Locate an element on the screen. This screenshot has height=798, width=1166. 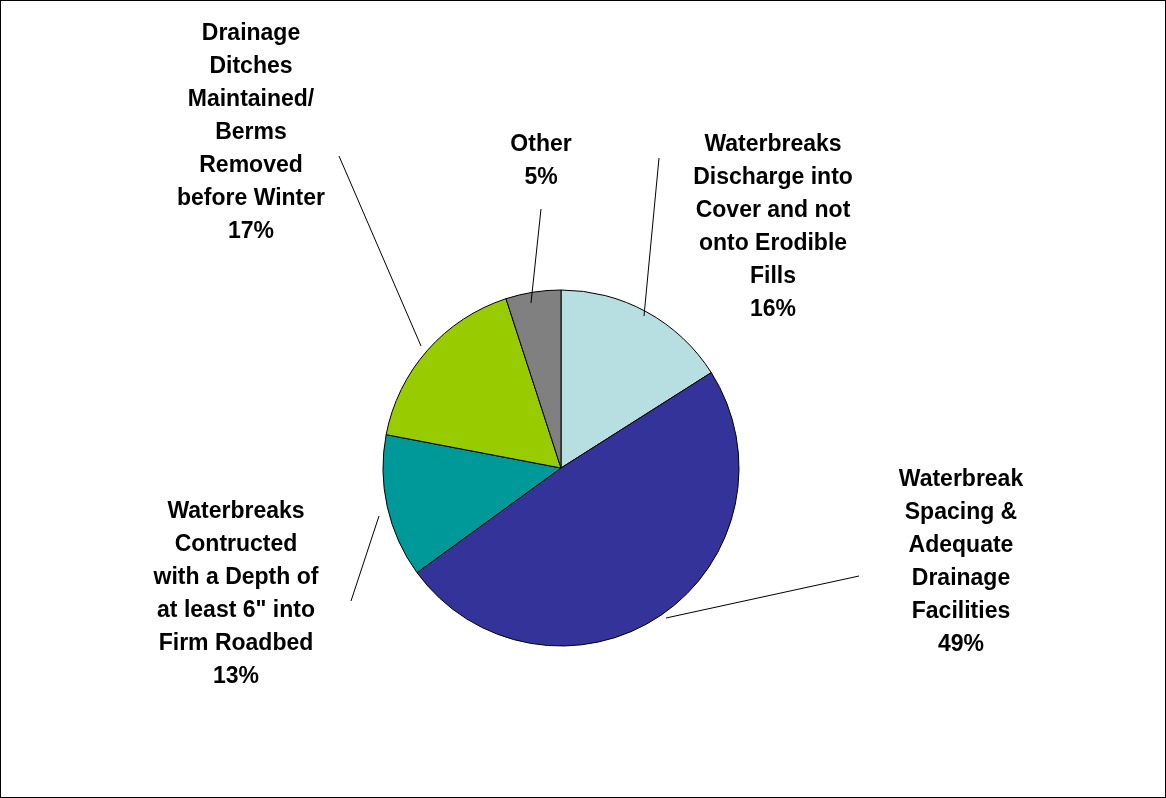
slice-label: Drainage Ditches Maintained/ Berms Removed before Winter is located at coordinates (251, 114).